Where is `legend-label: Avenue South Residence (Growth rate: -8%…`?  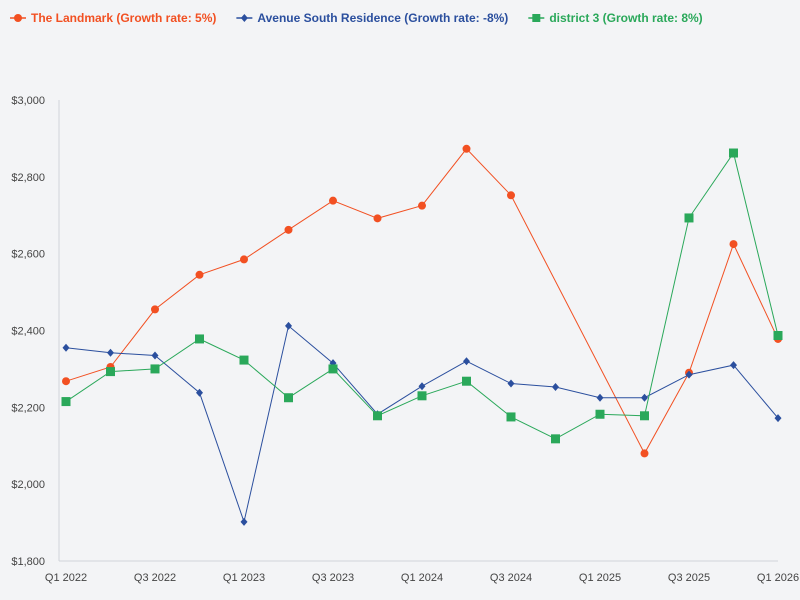 legend-label: Avenue South Residence (Growth rate: -8%… is located at coordinates (382, 18).